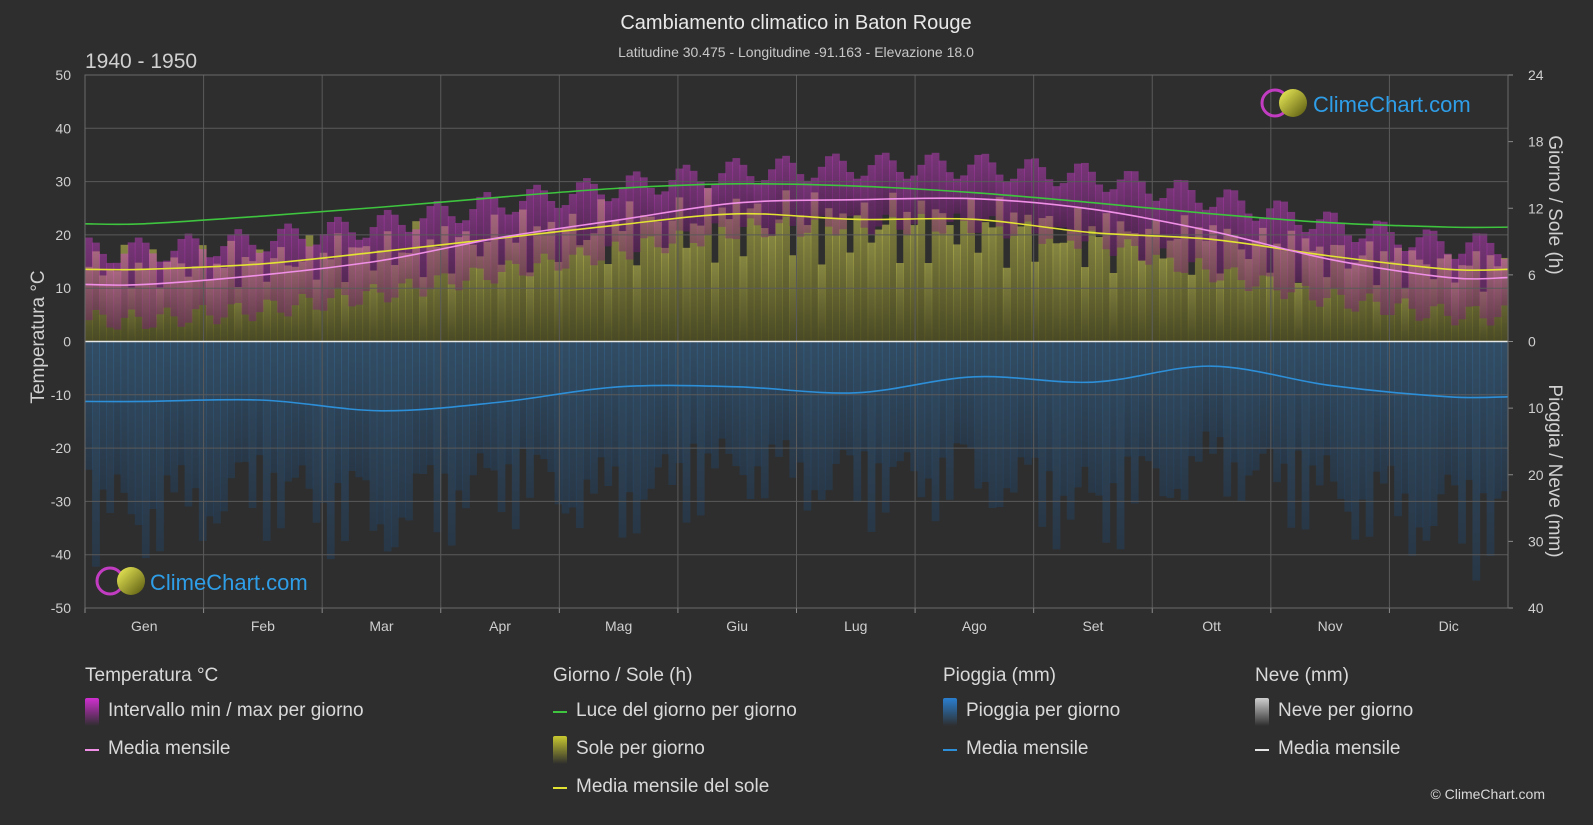 Image resolution: width=1593 pixels, height=825 pixels. I want to click on month-label: Lug, so click(855, 626).